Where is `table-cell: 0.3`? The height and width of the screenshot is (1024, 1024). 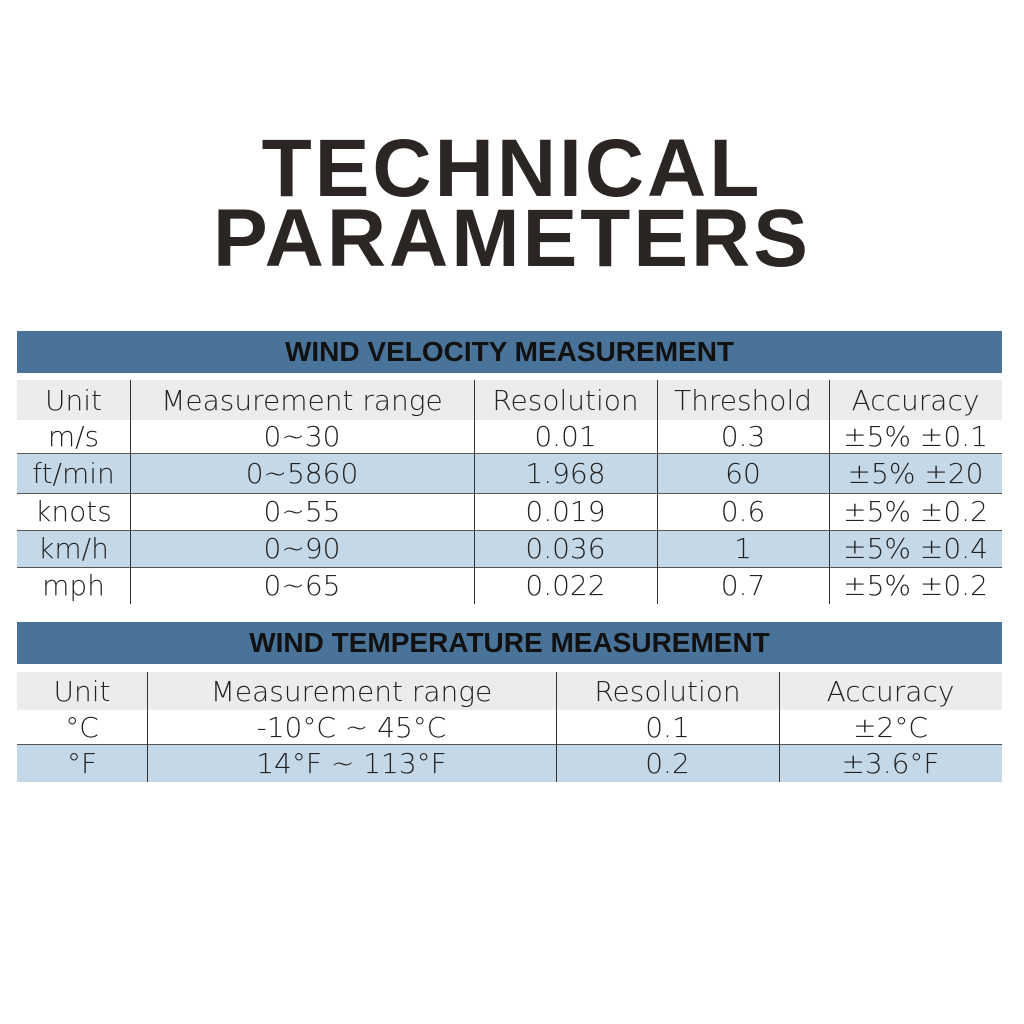 table-cell: 0.3 is located at coordinates (743, 436).